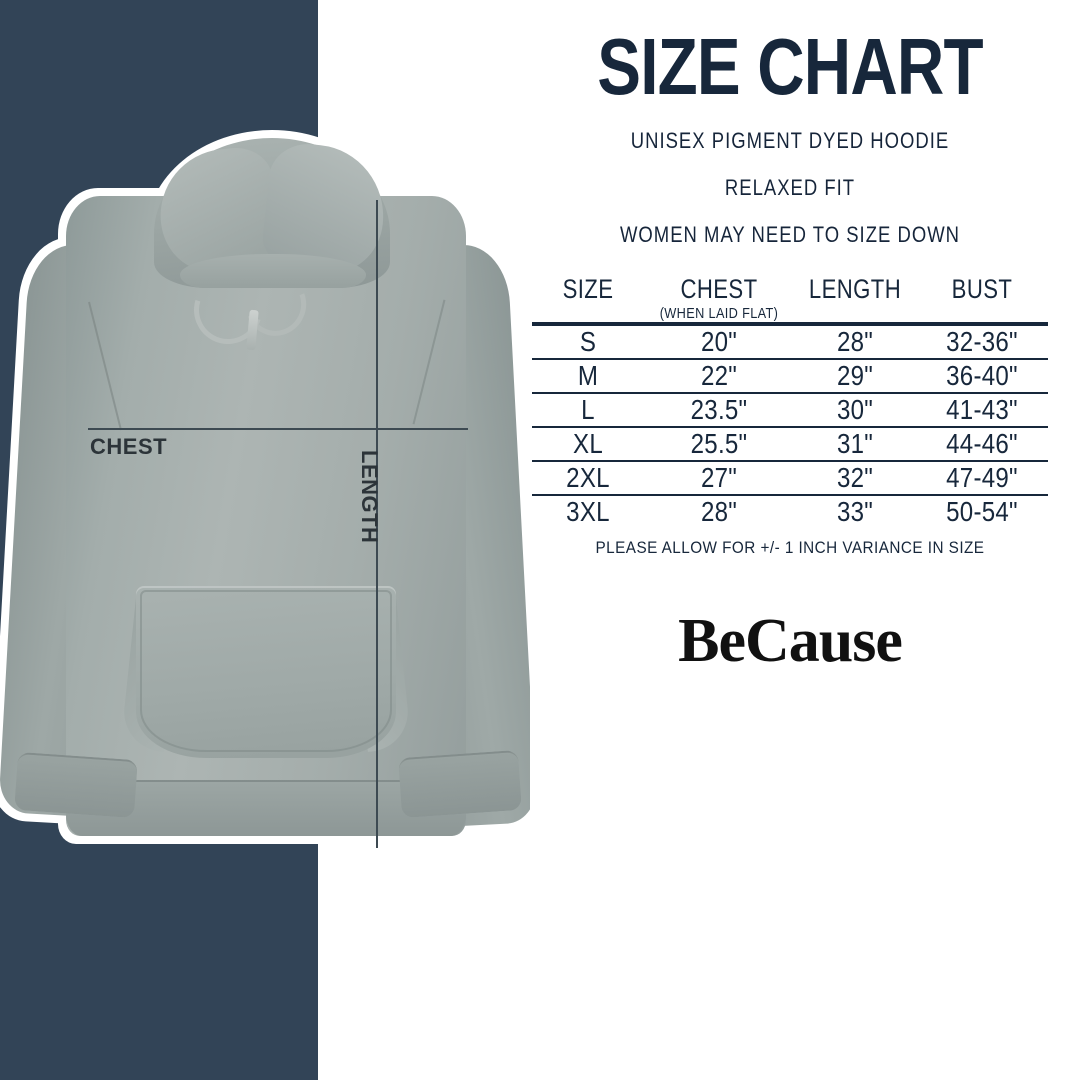 The width and height of the screenshot is (1080, 1080). What do you see at coordinates (790, 376) in the screenshot?
I see `table-row: M 22" 29" 36-40"` at bounding box center [790, 376].